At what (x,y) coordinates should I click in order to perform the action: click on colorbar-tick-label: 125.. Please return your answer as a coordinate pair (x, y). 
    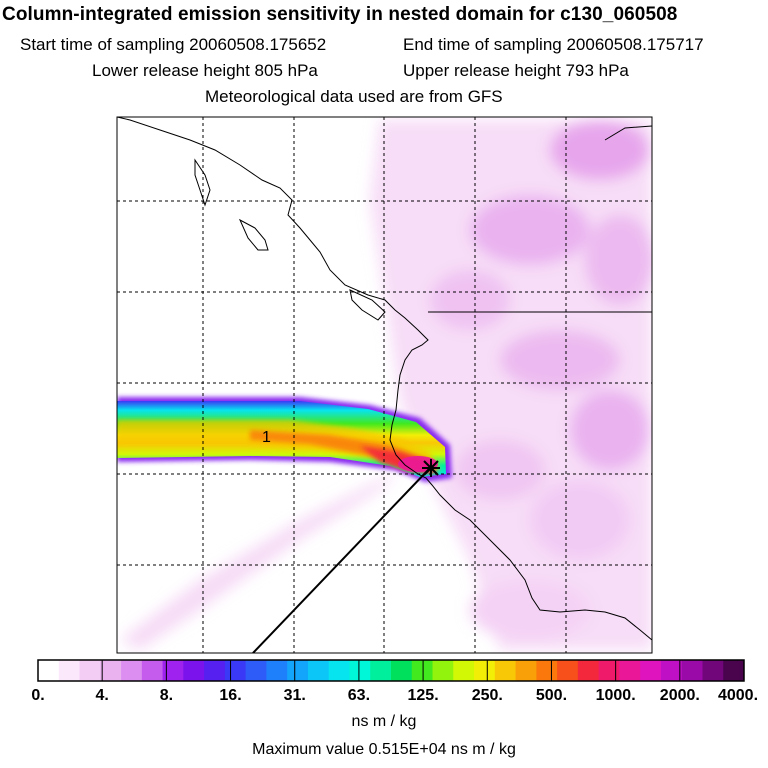
    Looking at the image, I should click on (423, 695).